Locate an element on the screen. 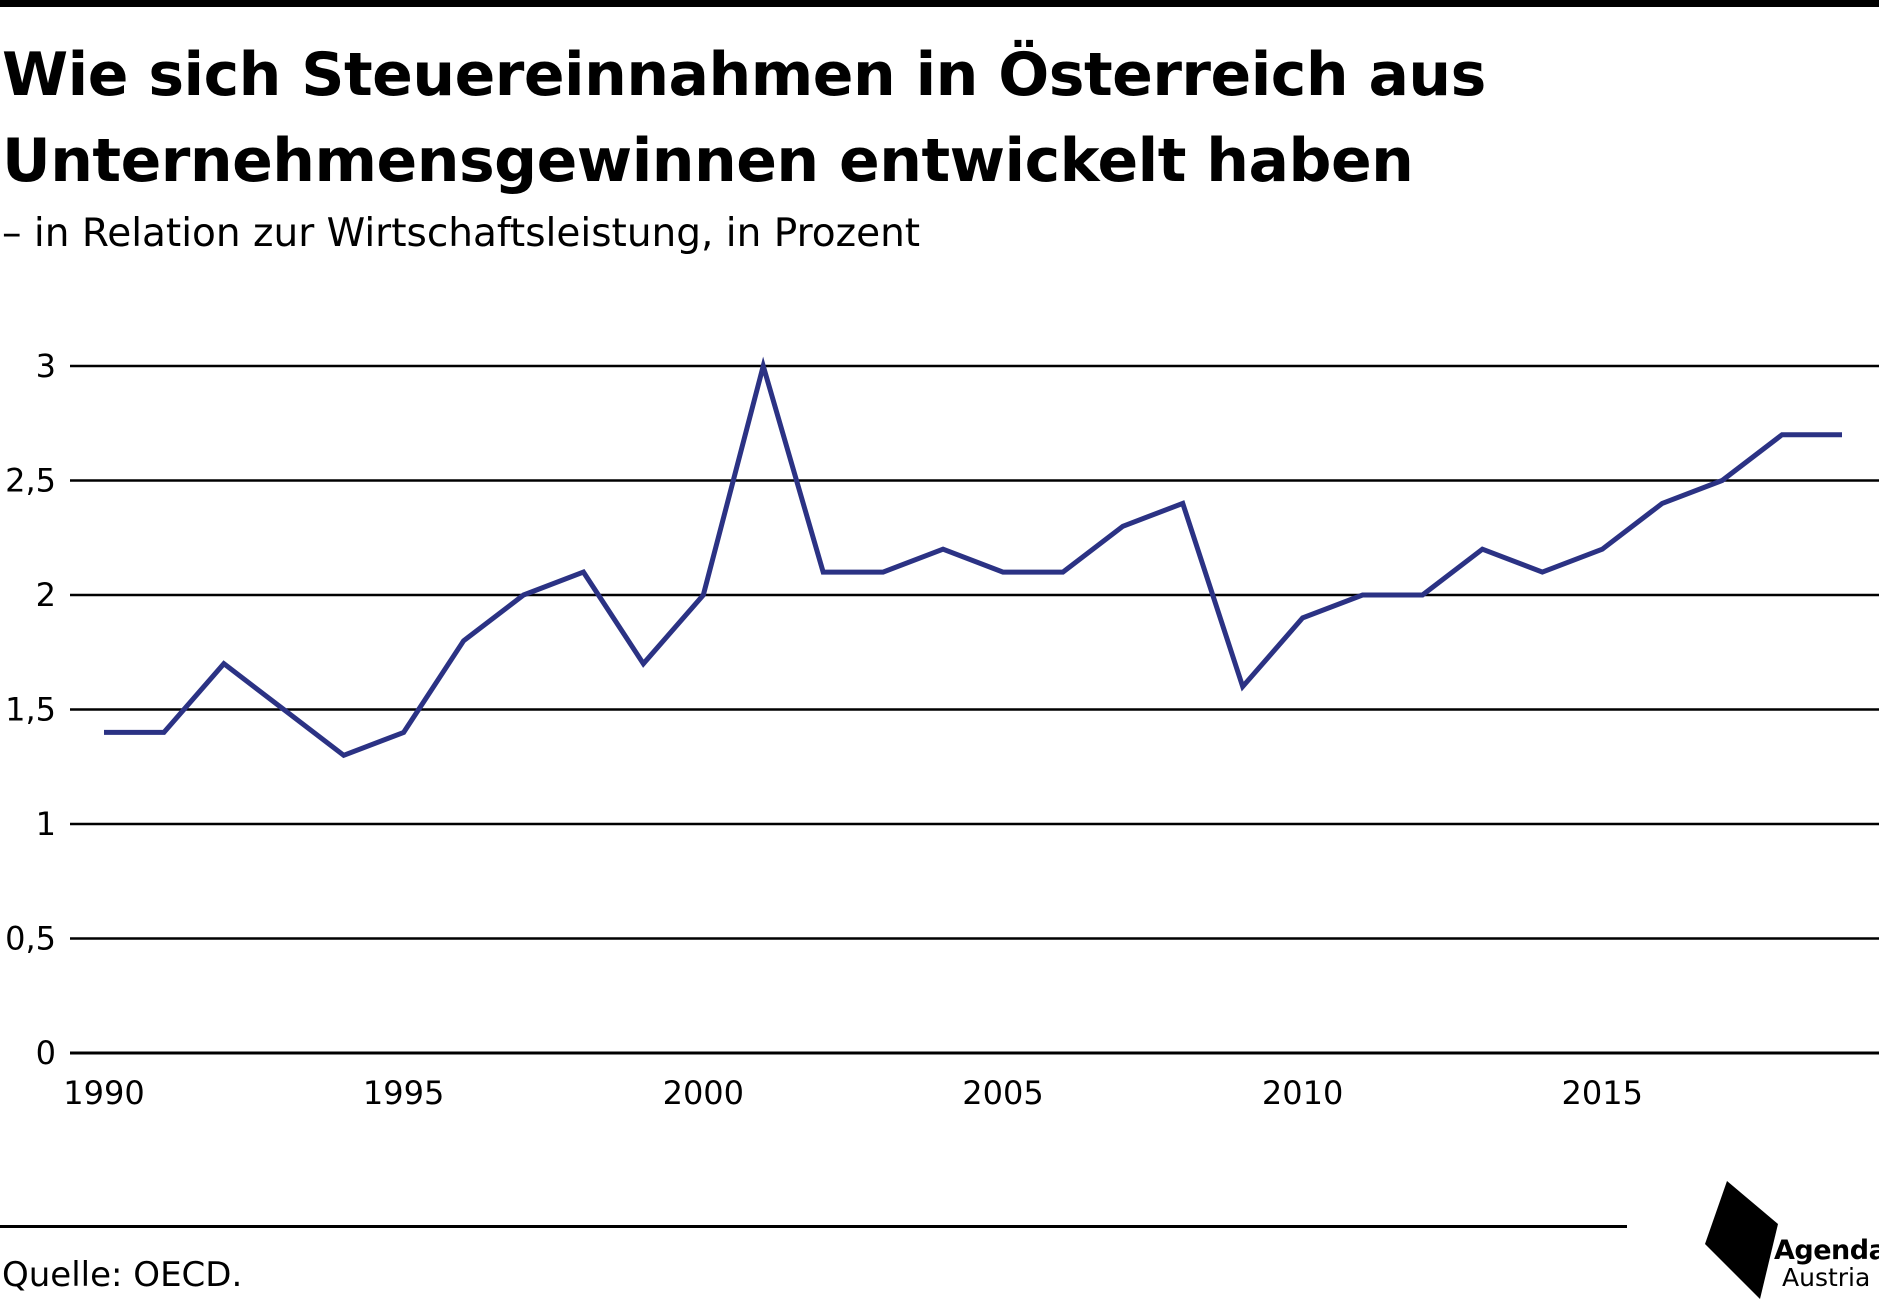  y-tick-label: 0 is located at coordinates (46, 1053).